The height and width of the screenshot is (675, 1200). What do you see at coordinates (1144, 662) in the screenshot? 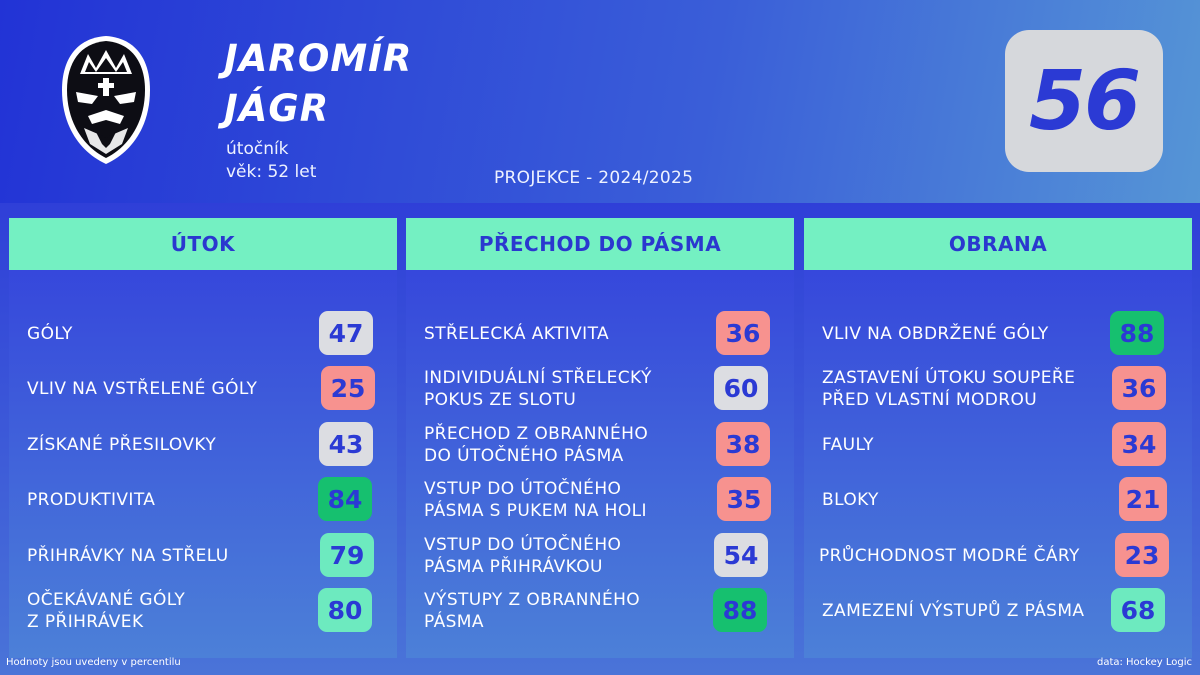
I see `footer-source: data: Hockey Logic` at bounding box center [1144, 662].